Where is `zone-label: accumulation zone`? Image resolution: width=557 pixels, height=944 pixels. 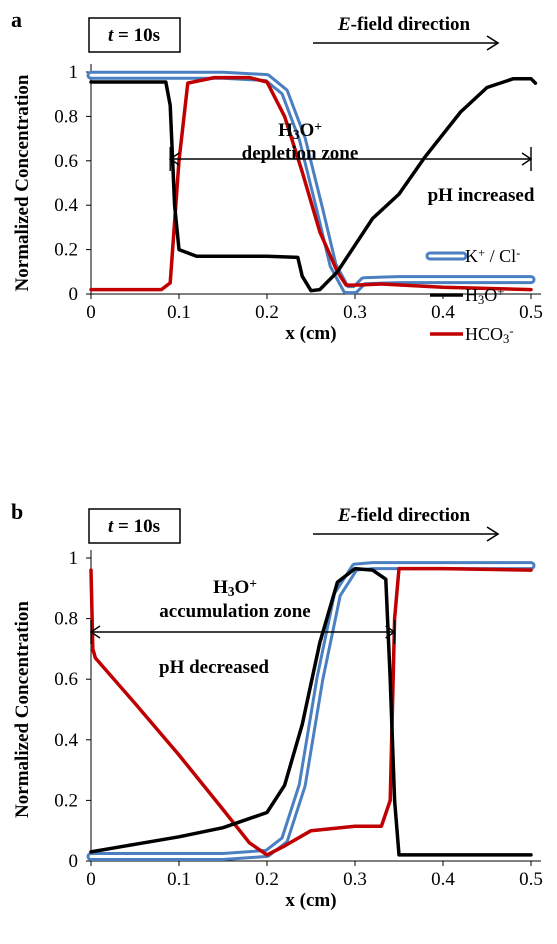 zone-label: accumulation zone is located at coordinates (234, 611).